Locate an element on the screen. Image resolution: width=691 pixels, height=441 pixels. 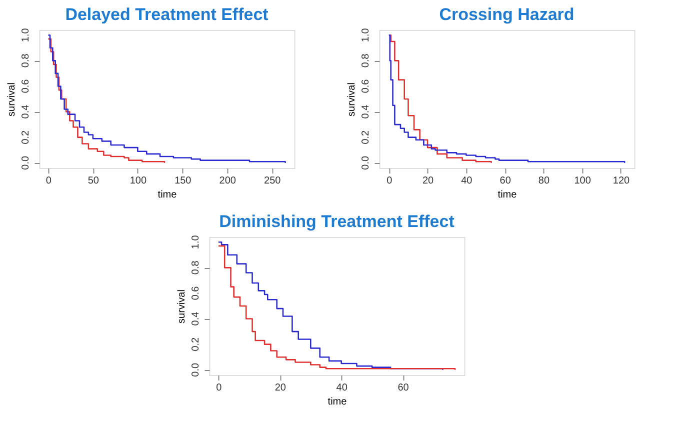
x-tick-label: 150 is located at coordinates (183, 181).